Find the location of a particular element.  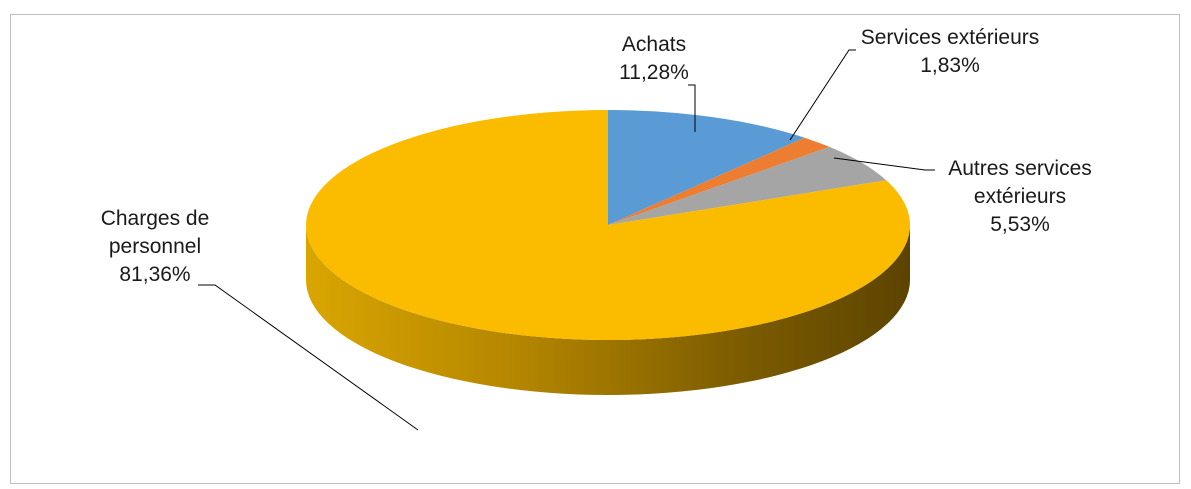

data-label-charges-personnel: Charges de personnel 81,36% is located at coordinates (155, 247).